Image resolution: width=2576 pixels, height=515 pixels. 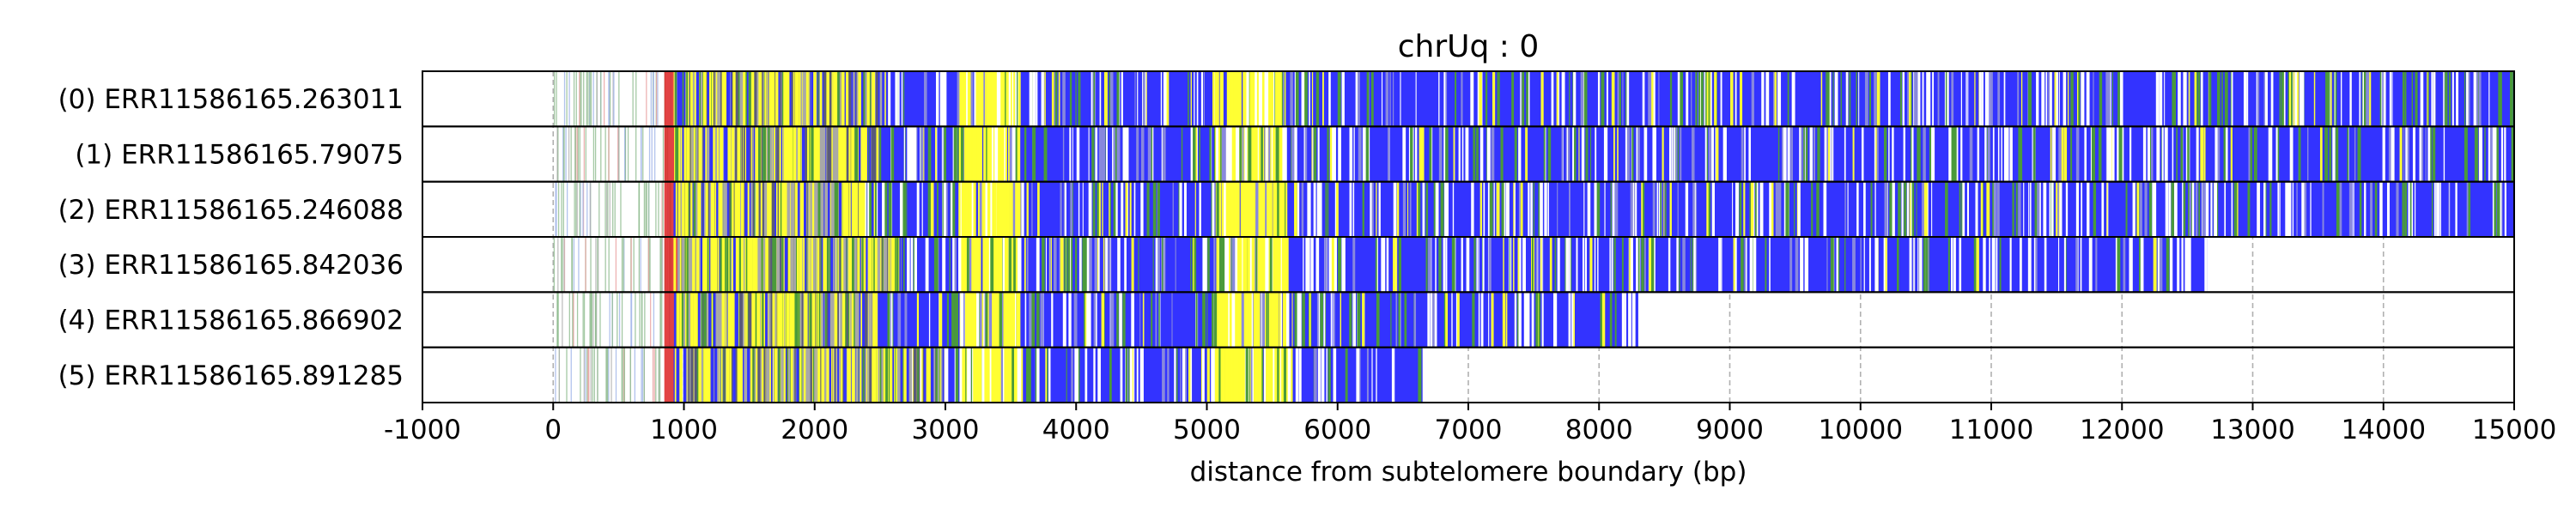 I want to click on read-row, so click(x=1535, y=209).